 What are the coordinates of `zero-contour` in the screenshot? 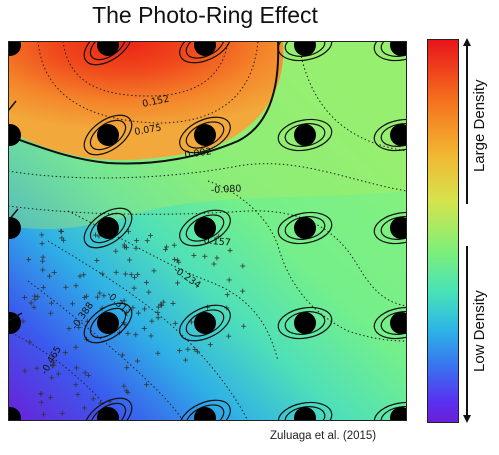 It's located at (144, 103).